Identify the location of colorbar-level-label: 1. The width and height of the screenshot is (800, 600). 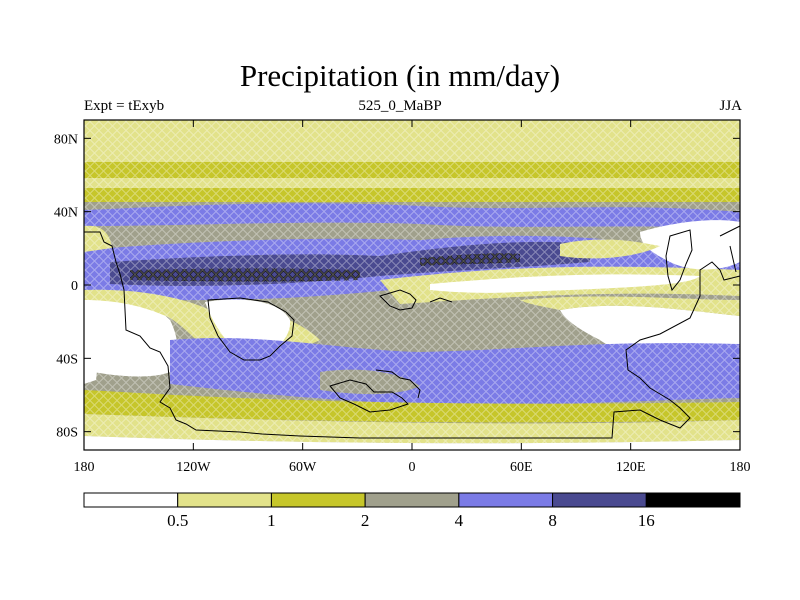
(271, 520).